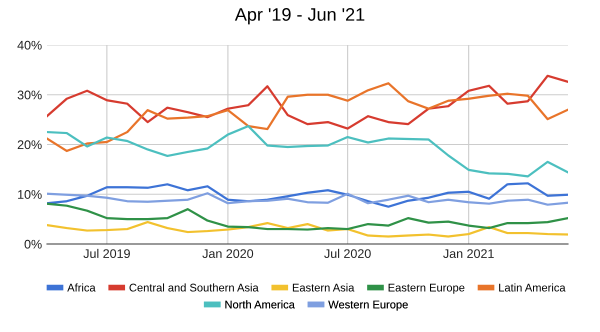  What do you see at coordinates (347, 253) in the screenshot?
I see `x-tick-label: Jul 2020` at bounding box center [347, 253].